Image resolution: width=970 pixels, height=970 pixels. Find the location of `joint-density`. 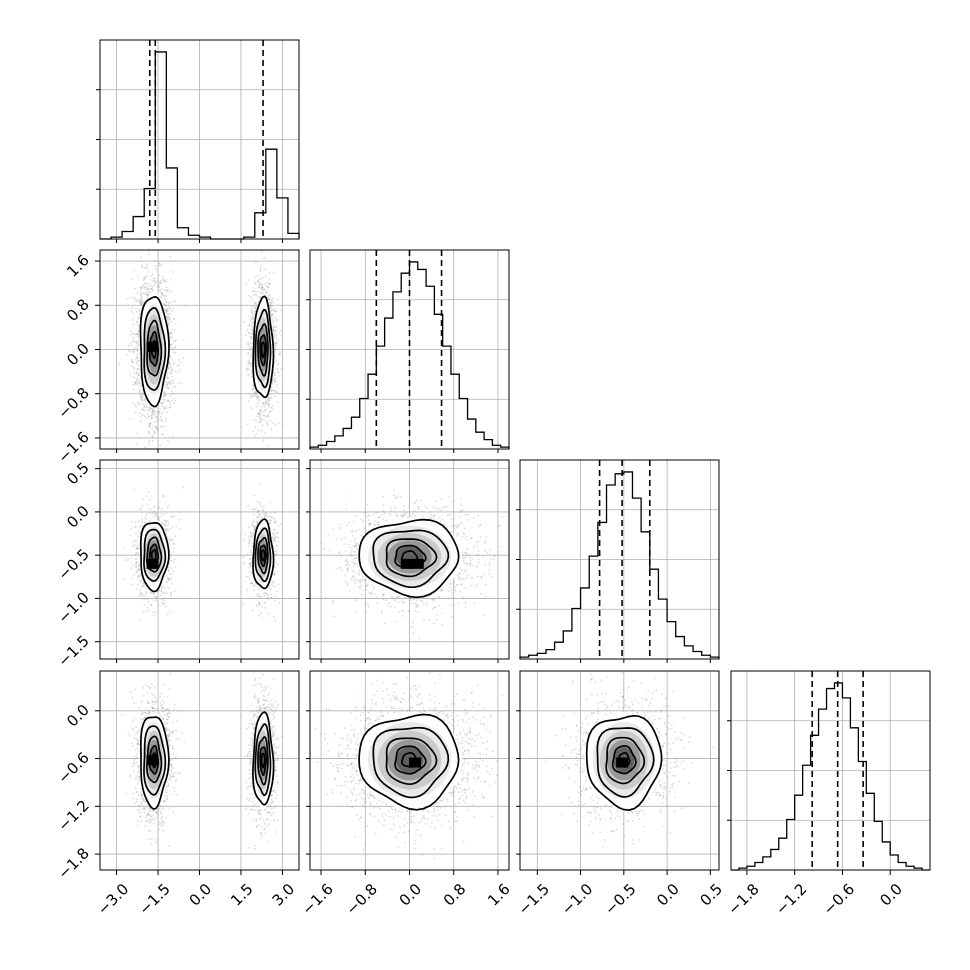

joint-density is located at coordinates (201, 348).